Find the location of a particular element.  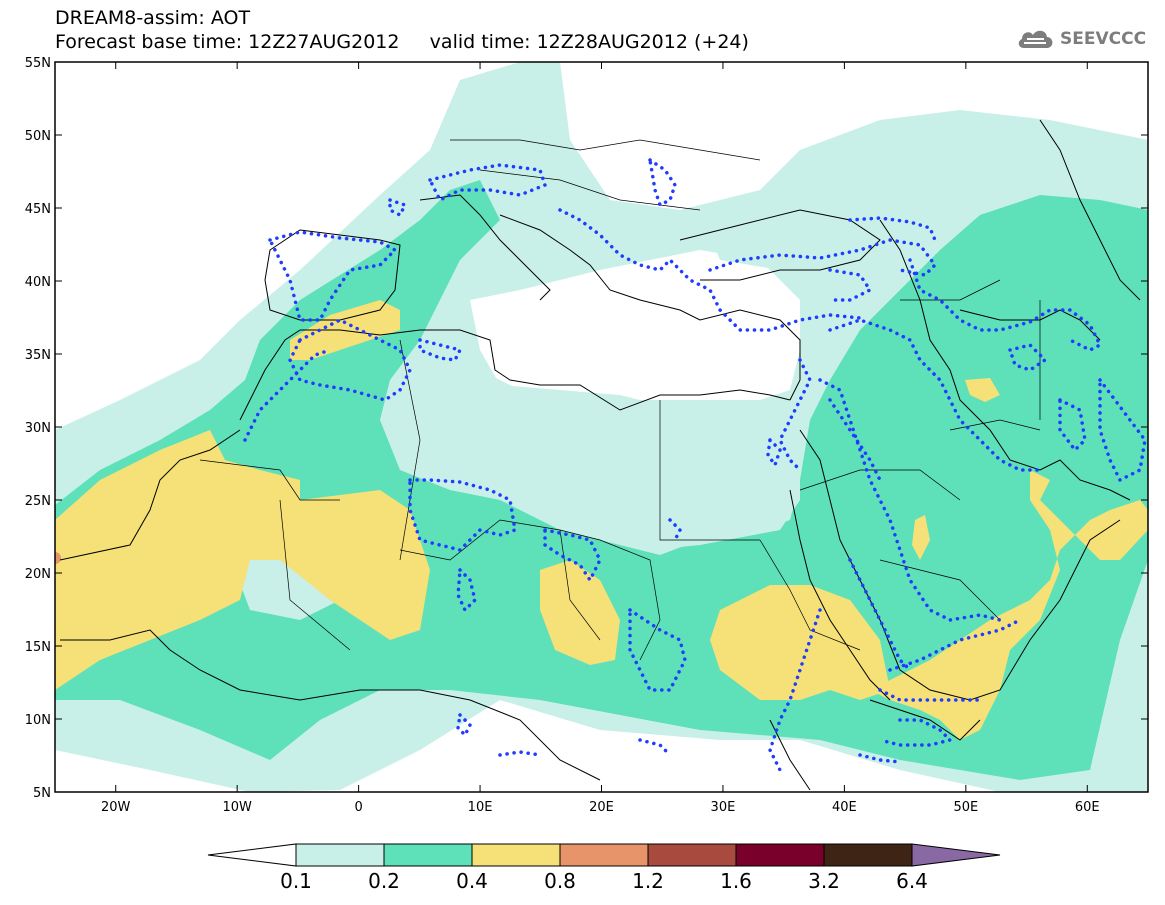

colorbar-label: 1.2 is located at coordinates (648, 881).